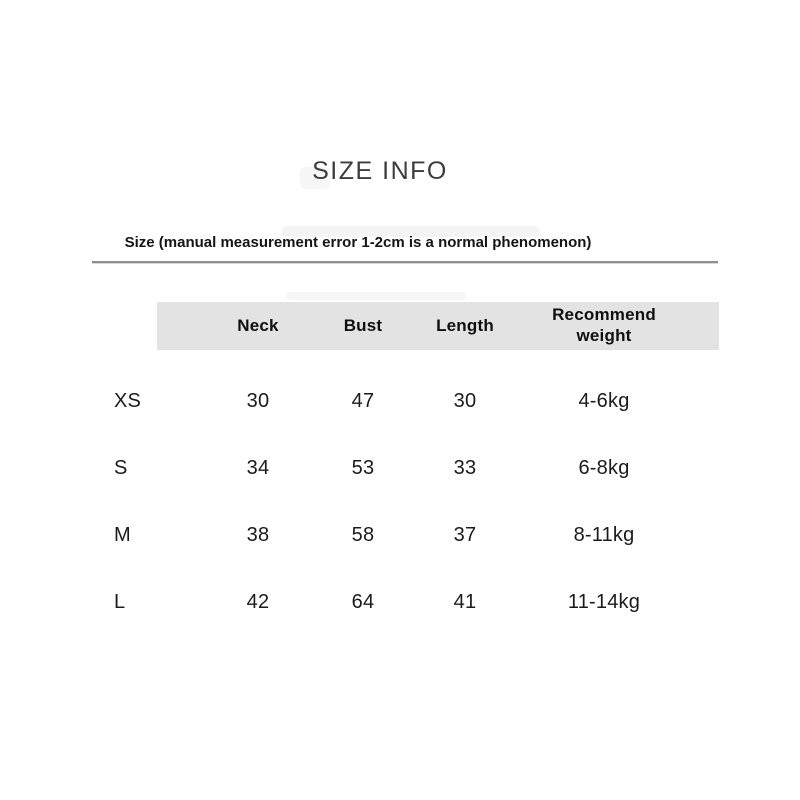 This screenshot has height=800, width=800. Describe the element at coordinates (258, 468) in the screenshot. I see `neck-value: 34` at that location.